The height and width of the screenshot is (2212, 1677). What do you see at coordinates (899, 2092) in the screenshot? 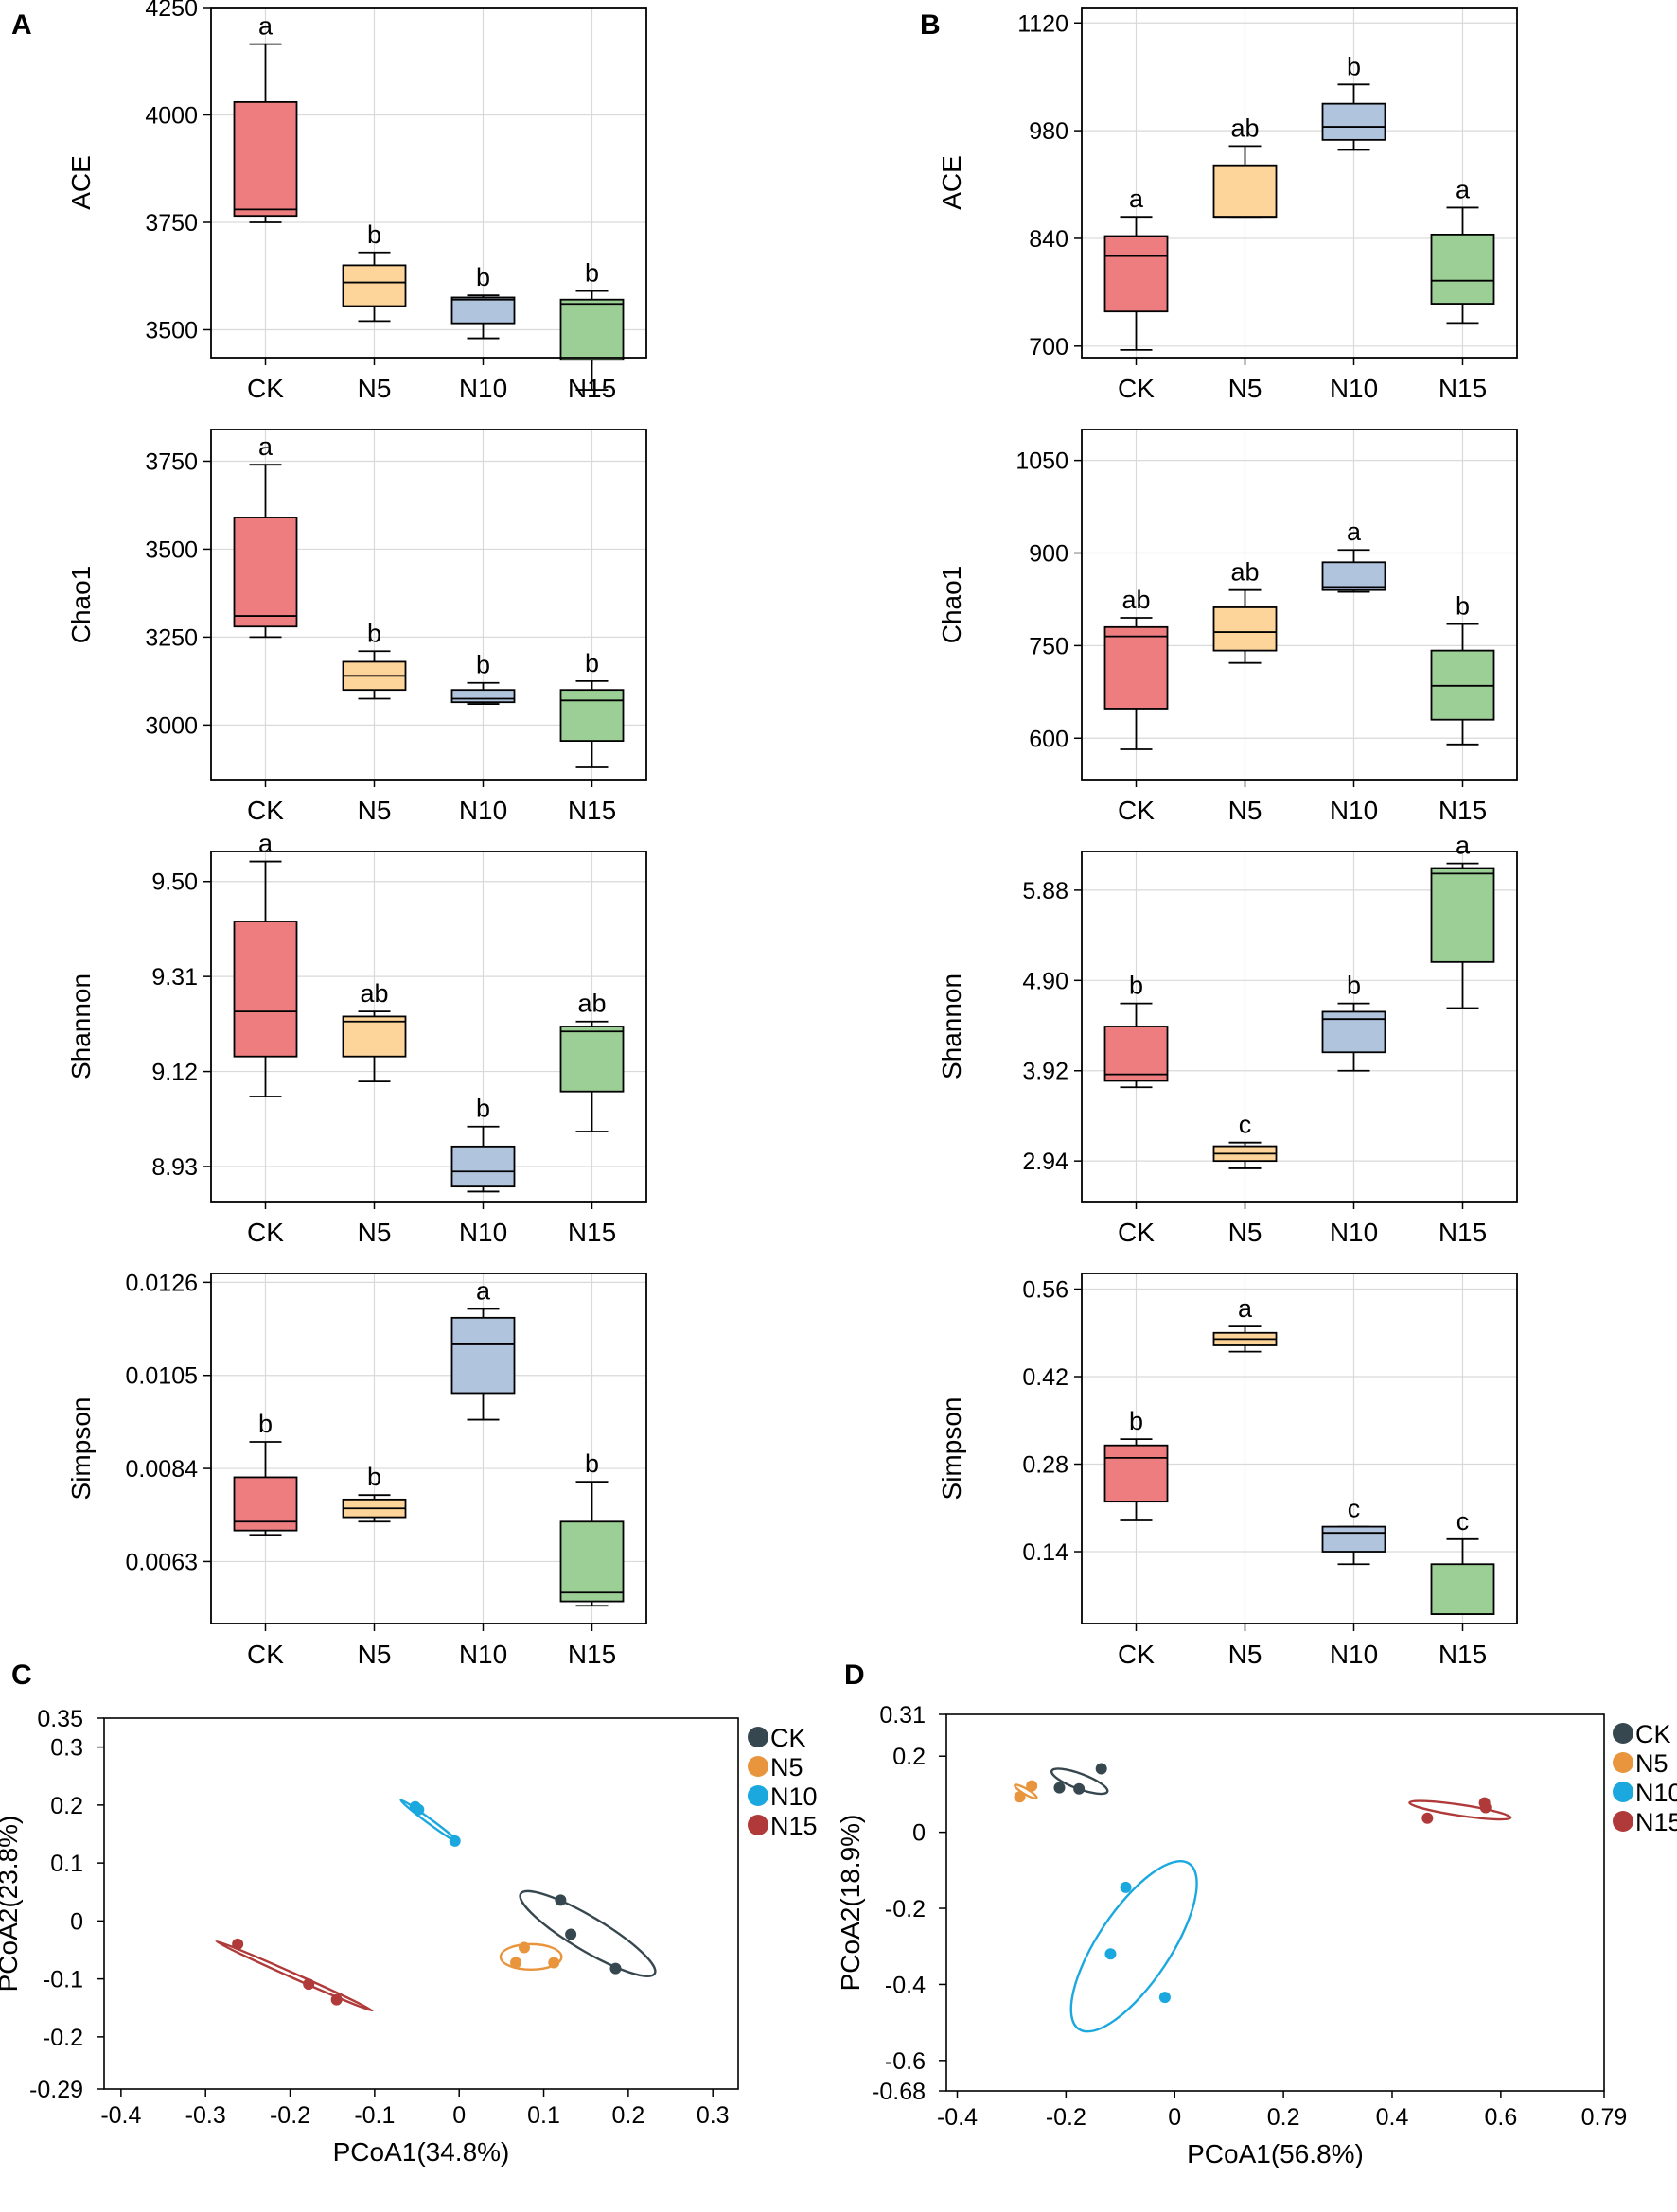
I see `y-tick-label: -0.68` at bounding box center [899, 2092].